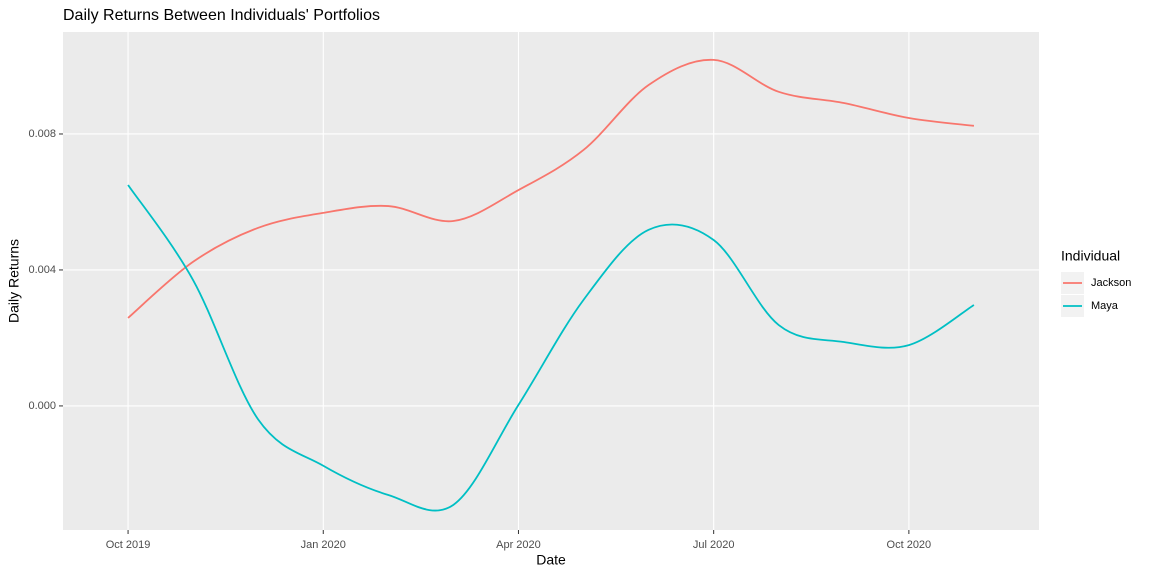  What do you see at coordinates (909, 545) in the screenshot?
I see `x-tick-label: Oct 2020` at bounding box center [909, 545].